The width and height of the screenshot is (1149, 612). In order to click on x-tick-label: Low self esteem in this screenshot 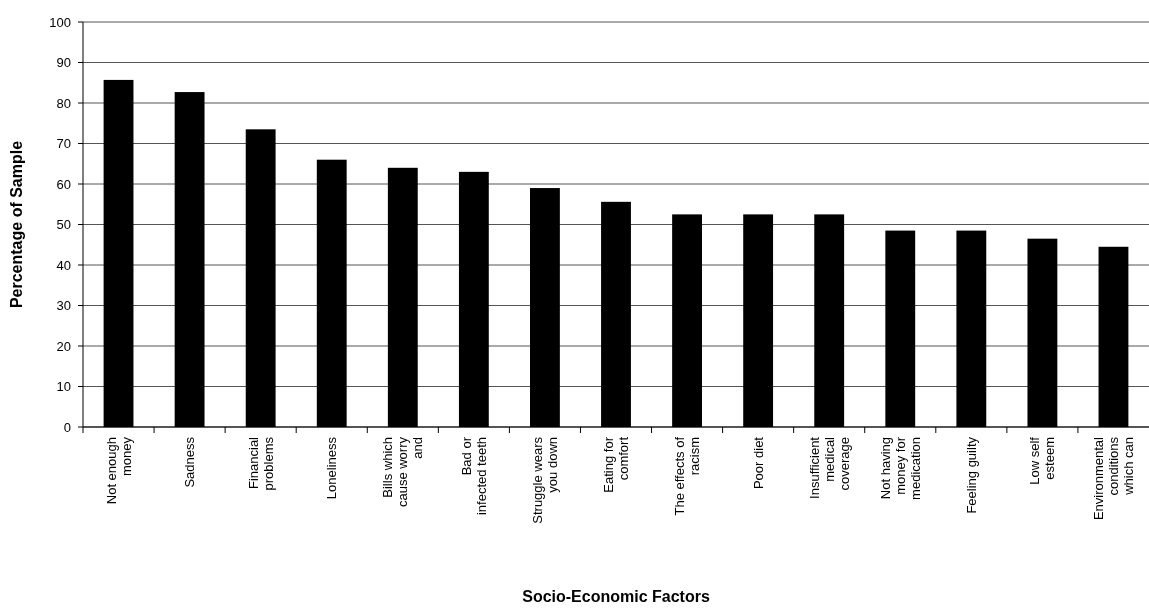, I will do `click(1042, 460)`.